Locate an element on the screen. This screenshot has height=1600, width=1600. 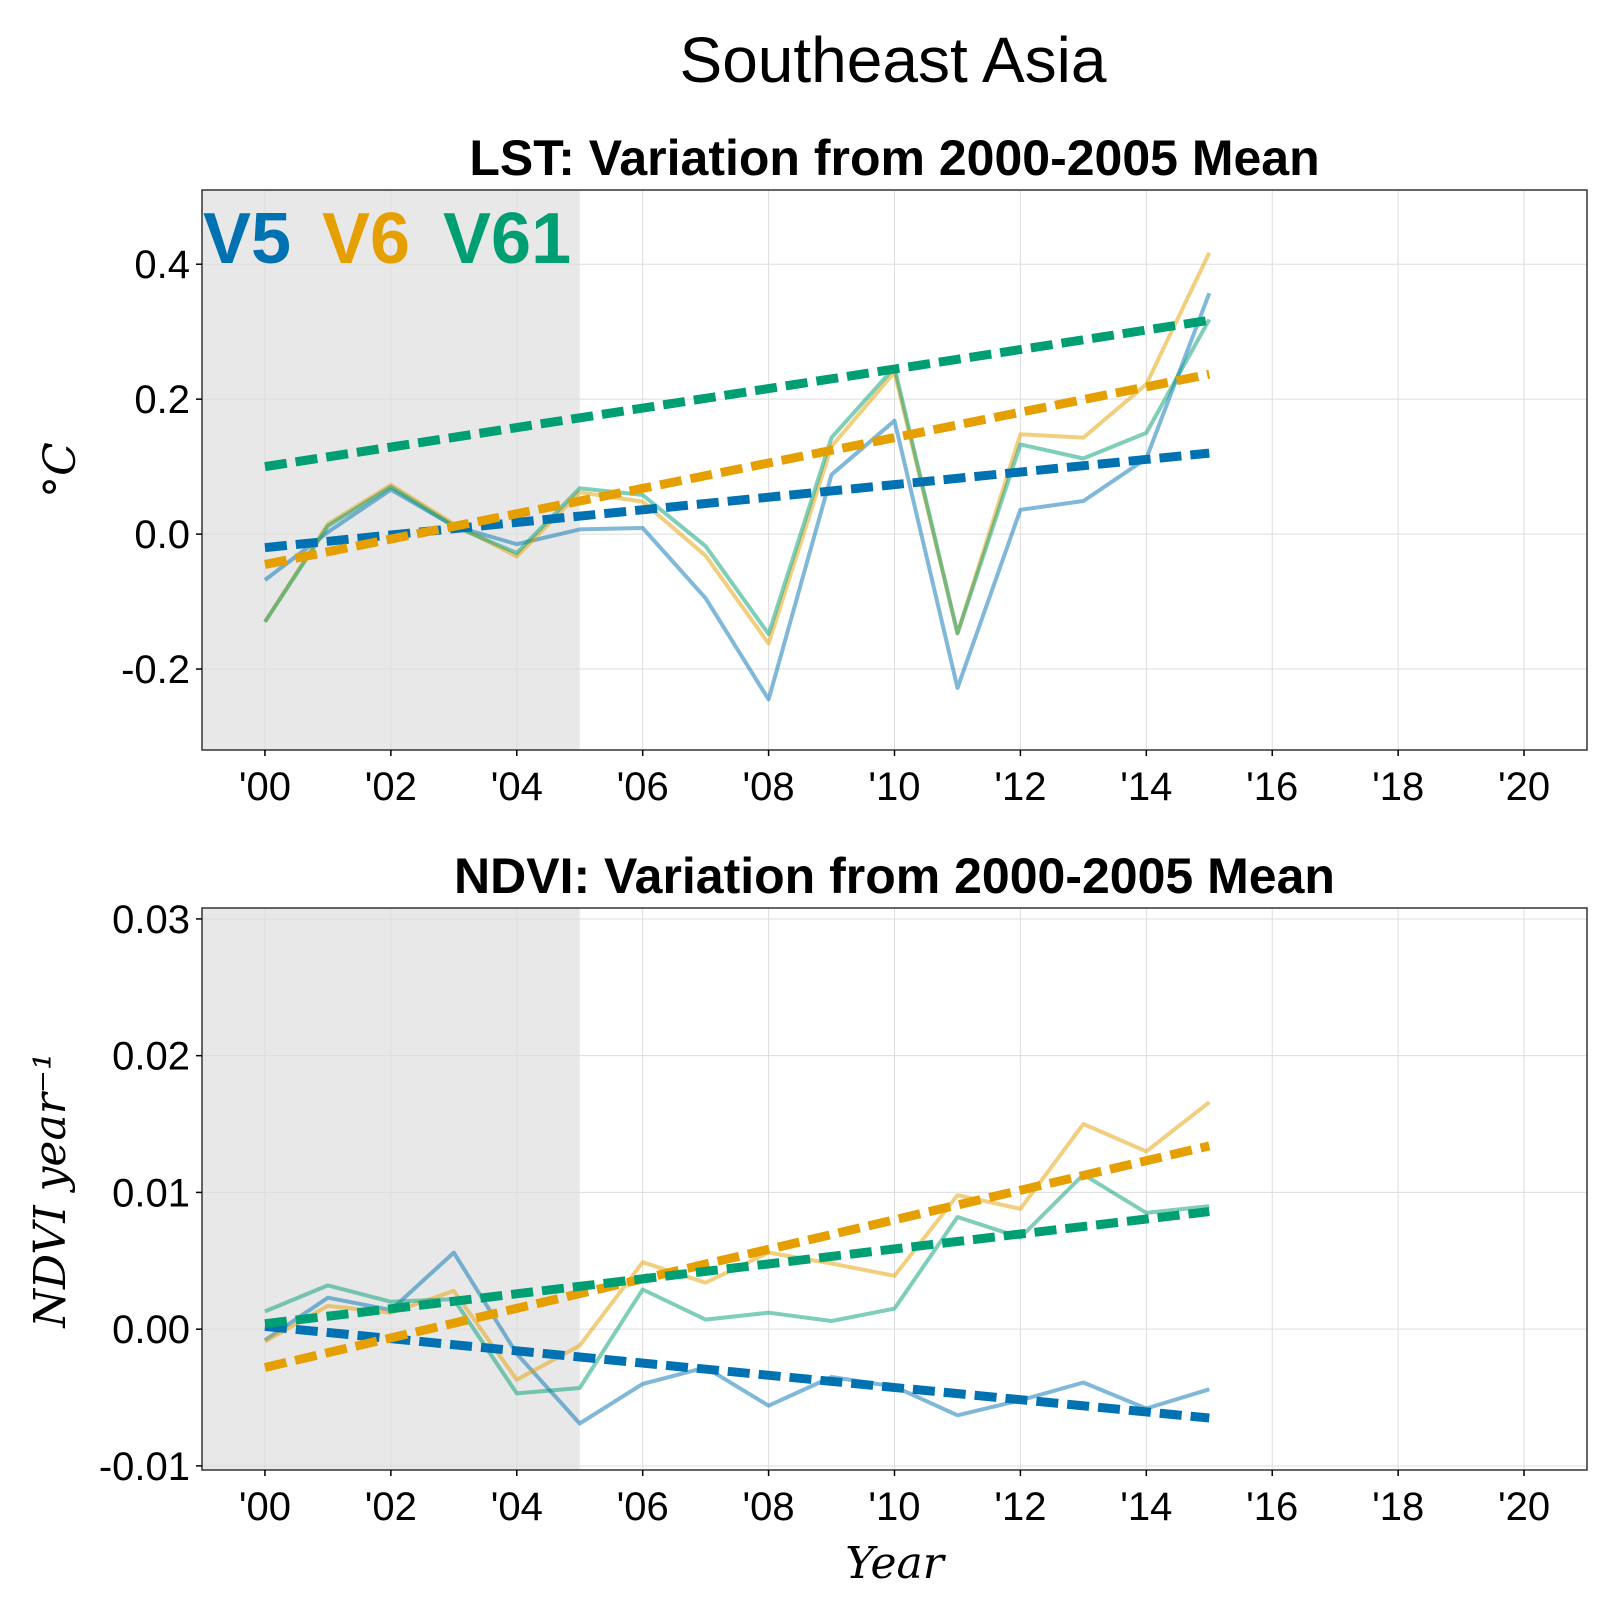
y-tick-label: 0.03 is located at coordinates (151, 920).